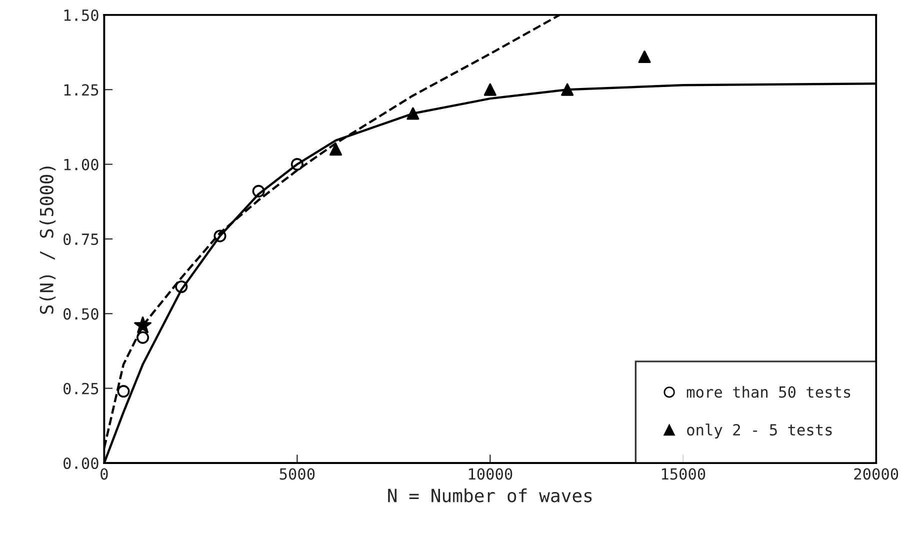 This screenshot has width=906, height=534. I want to click on y-tick-label: 0.00, so click(81, 463).